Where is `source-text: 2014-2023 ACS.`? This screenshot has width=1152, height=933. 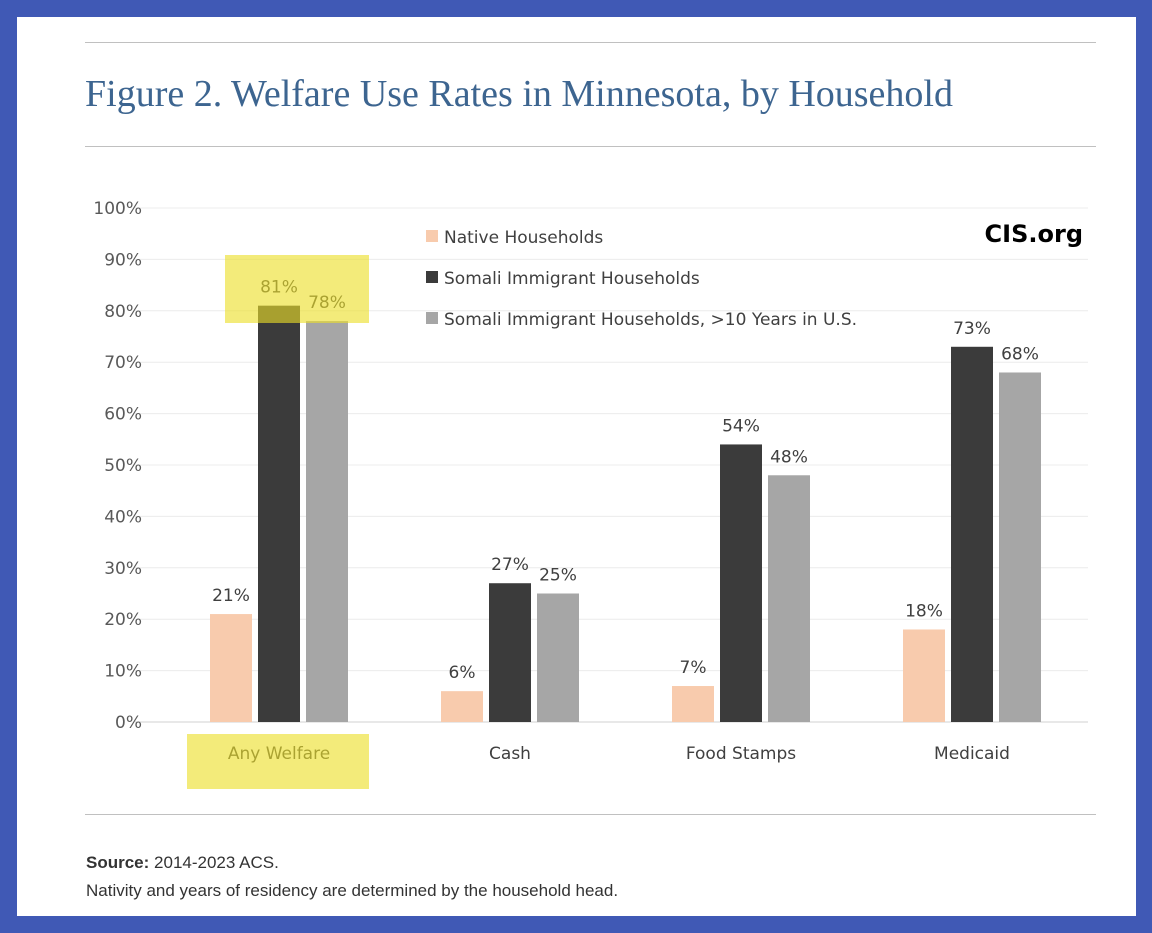
source-text: 2014-2023 ACS. is located at coordinates (216, 862).